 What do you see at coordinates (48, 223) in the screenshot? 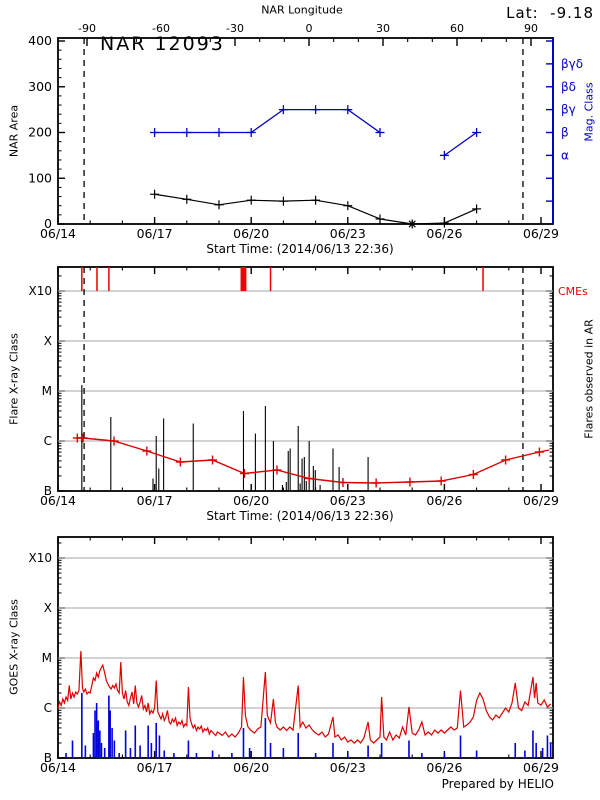
I see `area-tick-label: 0` at bounding box center [48, 223].